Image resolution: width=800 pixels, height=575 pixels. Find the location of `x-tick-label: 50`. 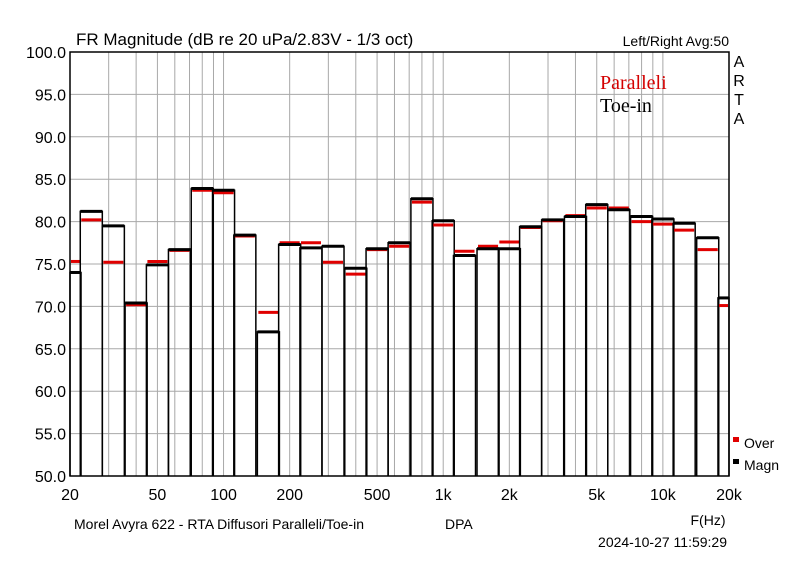

x-tick-label: 50 is located at coordinates (158, 495).